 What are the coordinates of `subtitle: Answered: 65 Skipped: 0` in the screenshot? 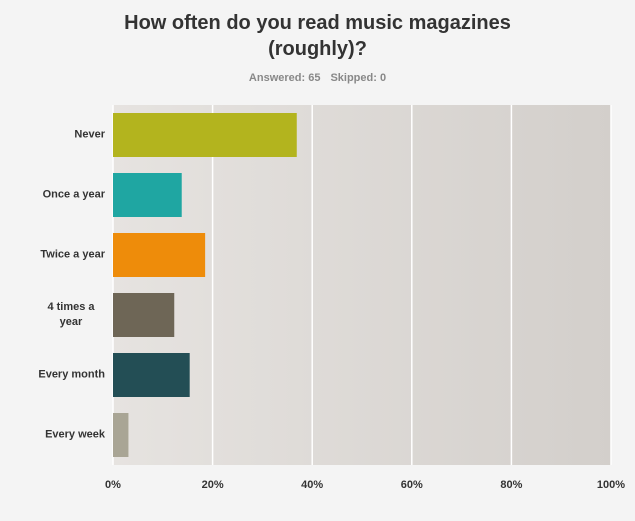 It's located at (317, 78).